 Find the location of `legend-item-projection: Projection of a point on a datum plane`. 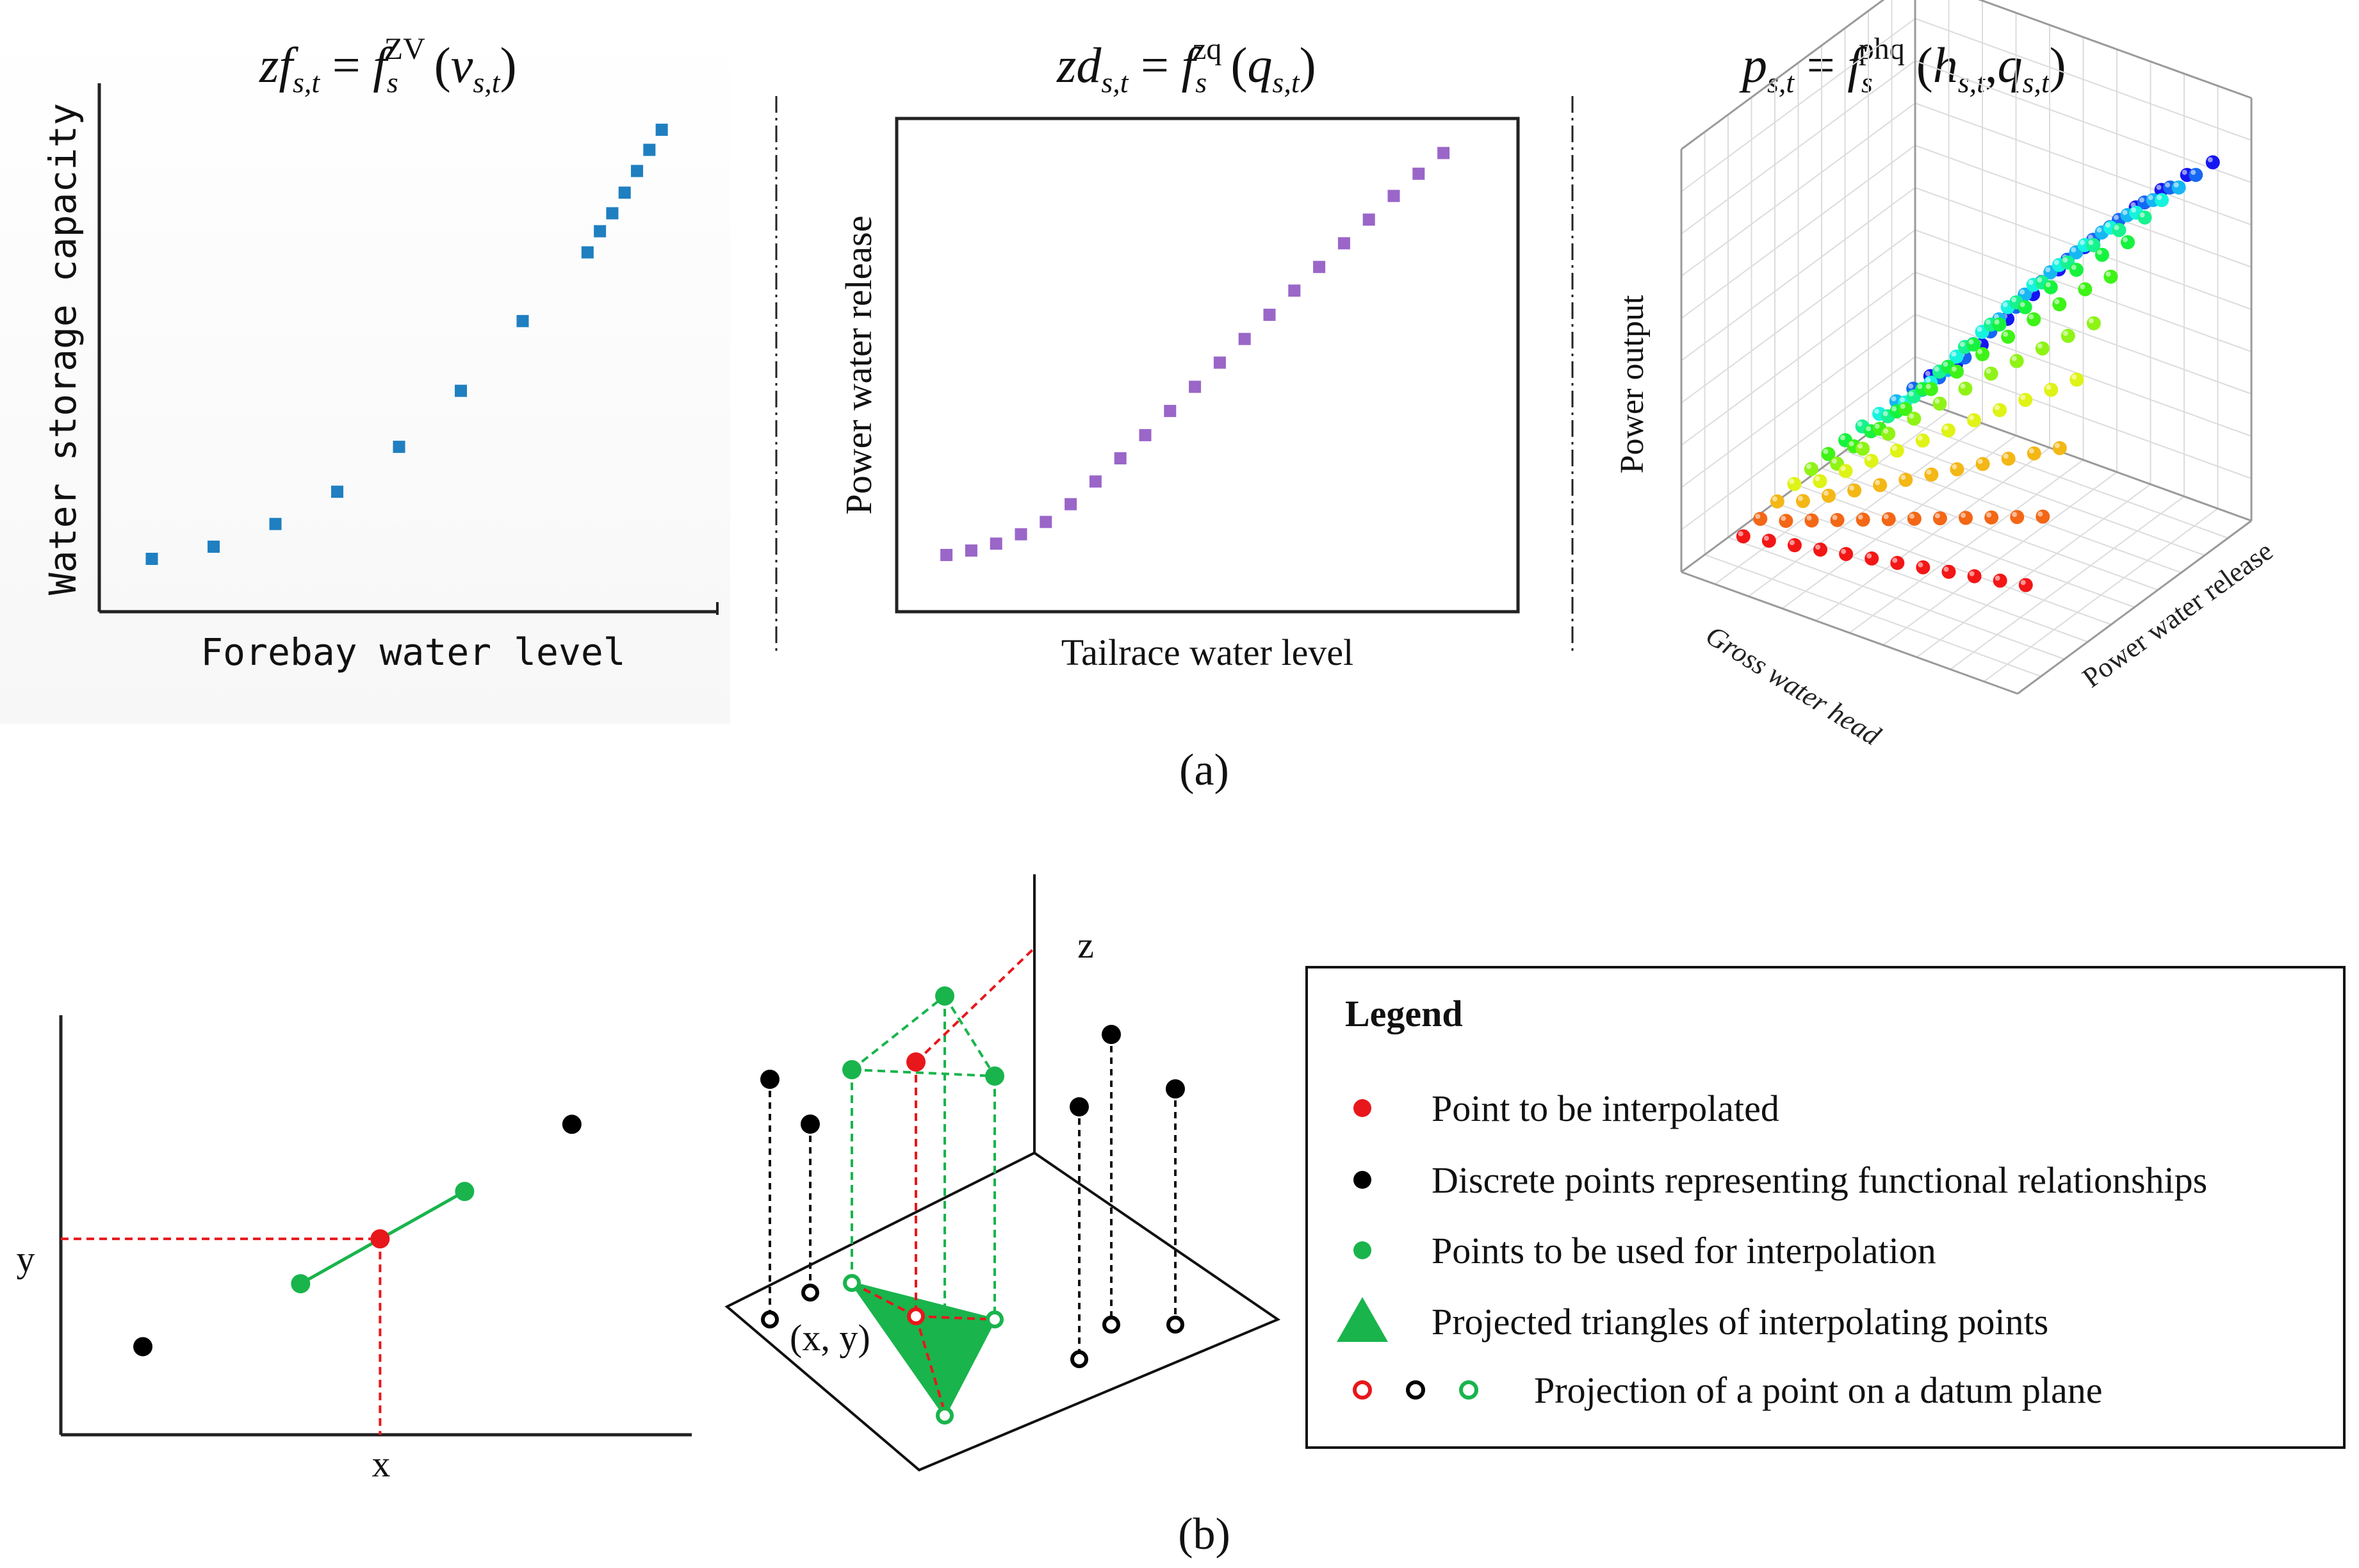

legend-item-projection: Projection of a point on a datum plane is located at coordinates (1818, 1390).